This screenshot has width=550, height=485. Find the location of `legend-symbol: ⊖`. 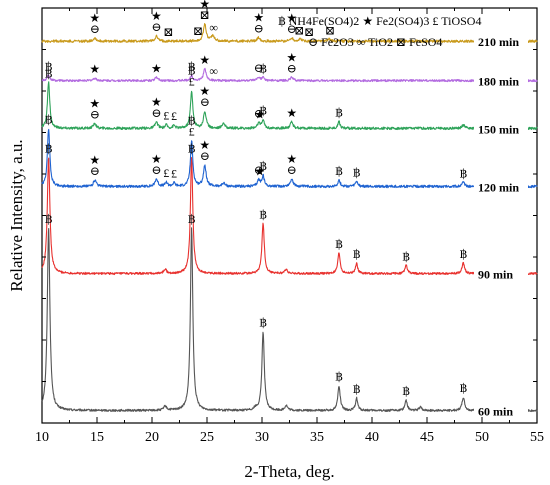

legend-symbol: ⊖ is located at coordinates (314, 42).